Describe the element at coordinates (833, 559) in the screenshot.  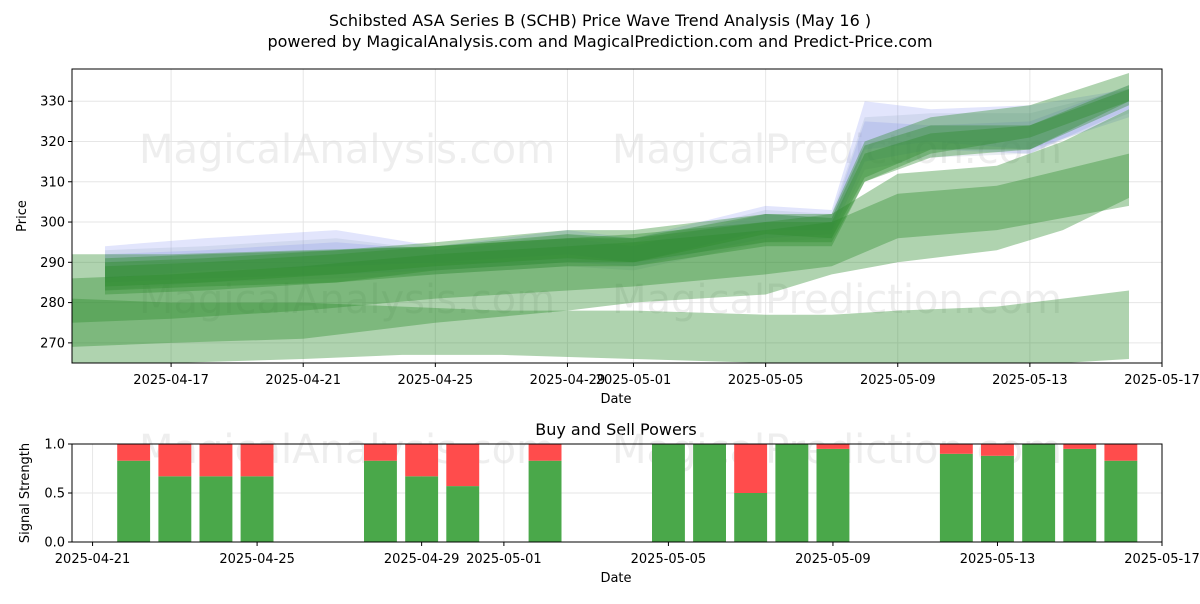
I see `signal-x-tick-label: 2025-05-09` at that location.